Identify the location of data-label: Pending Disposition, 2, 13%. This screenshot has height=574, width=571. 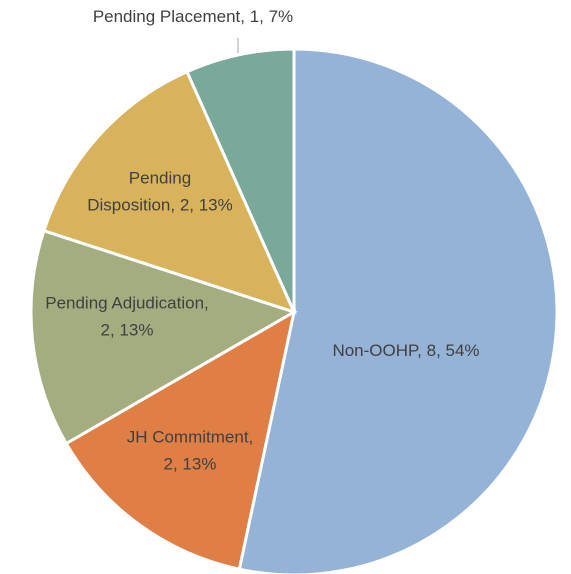
(160, 192).